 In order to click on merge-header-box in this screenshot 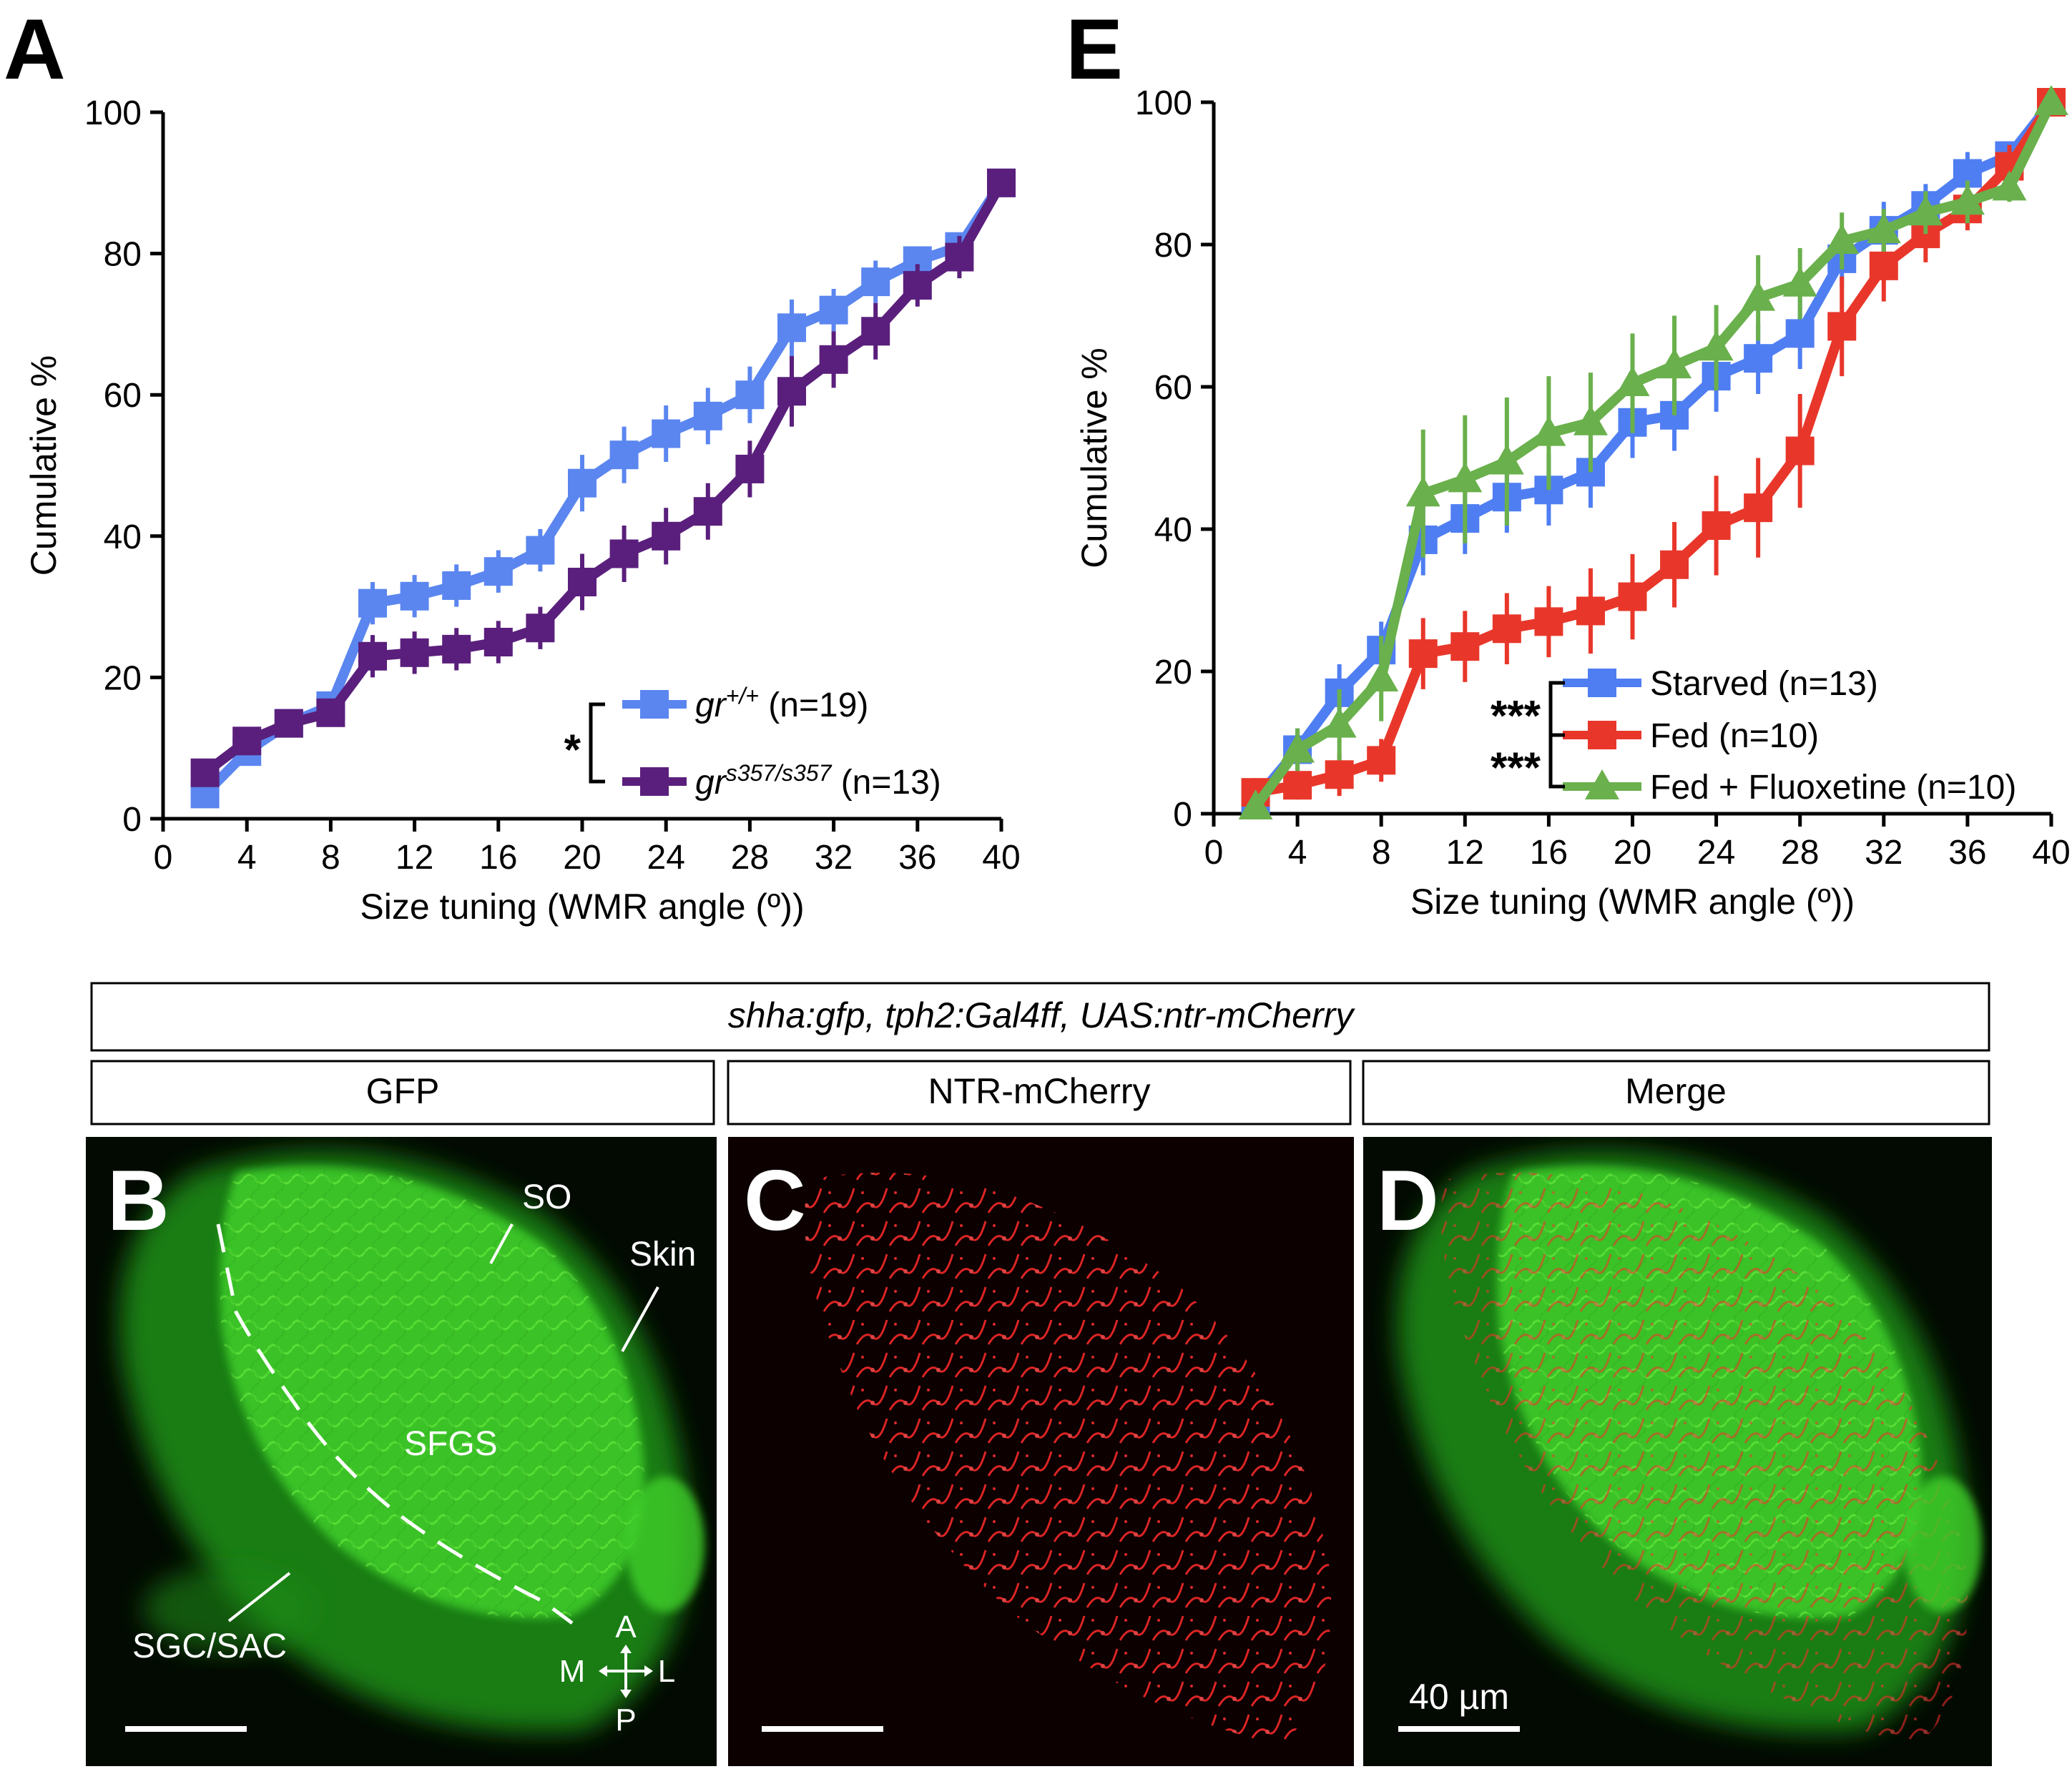, I will do `click(1676, 1093)`.